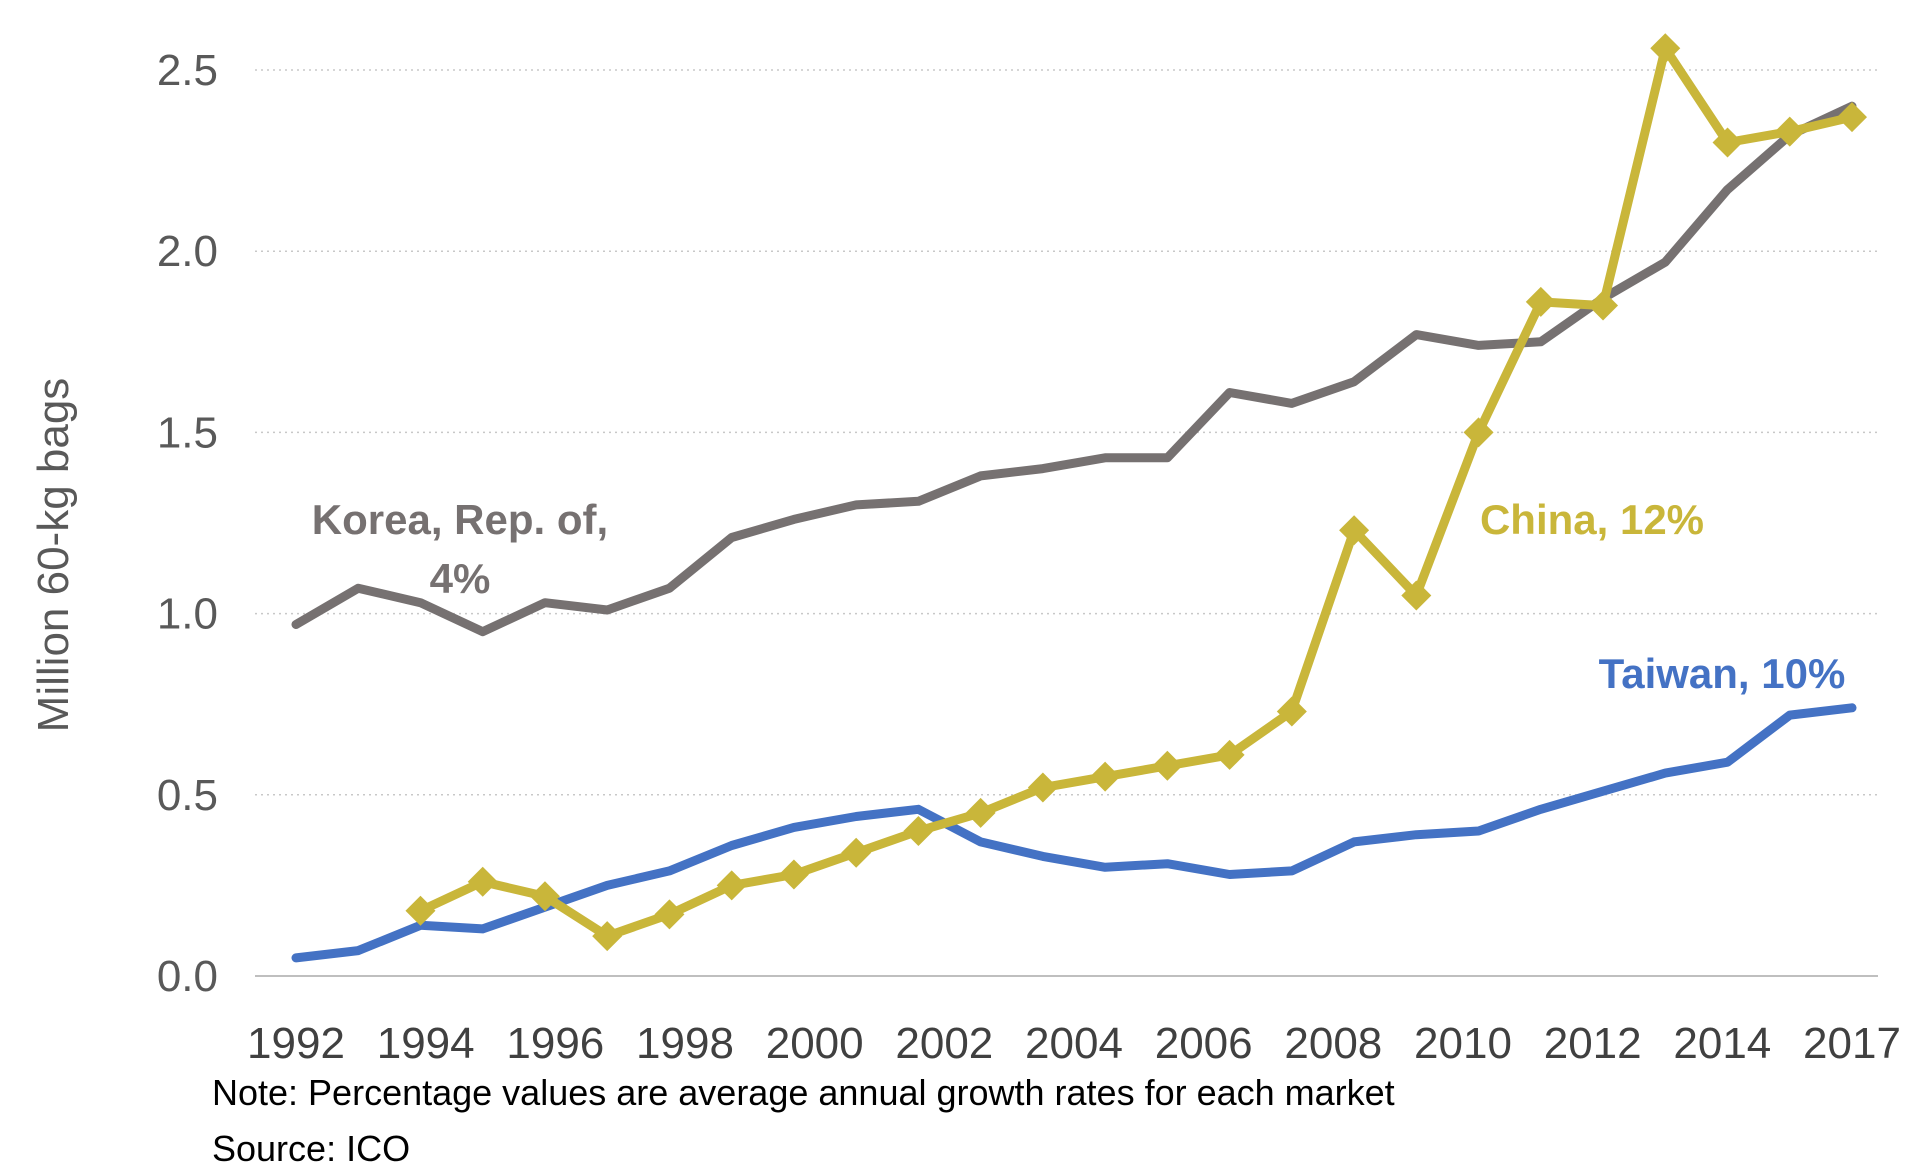  I want to click on y-tick-label: 0.0, so click(187, 976).